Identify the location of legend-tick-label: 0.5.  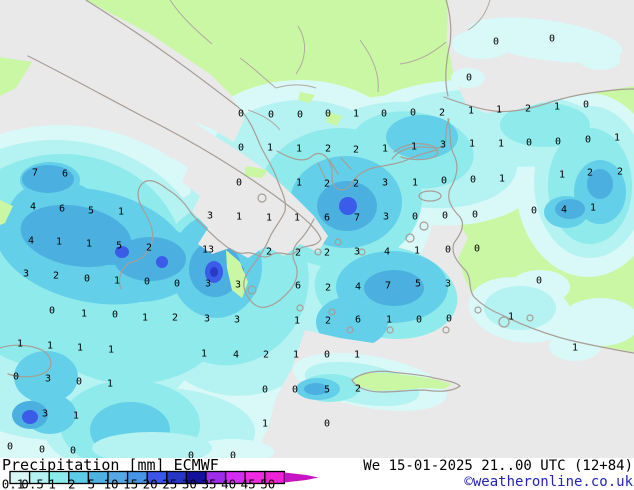
(32, 483).